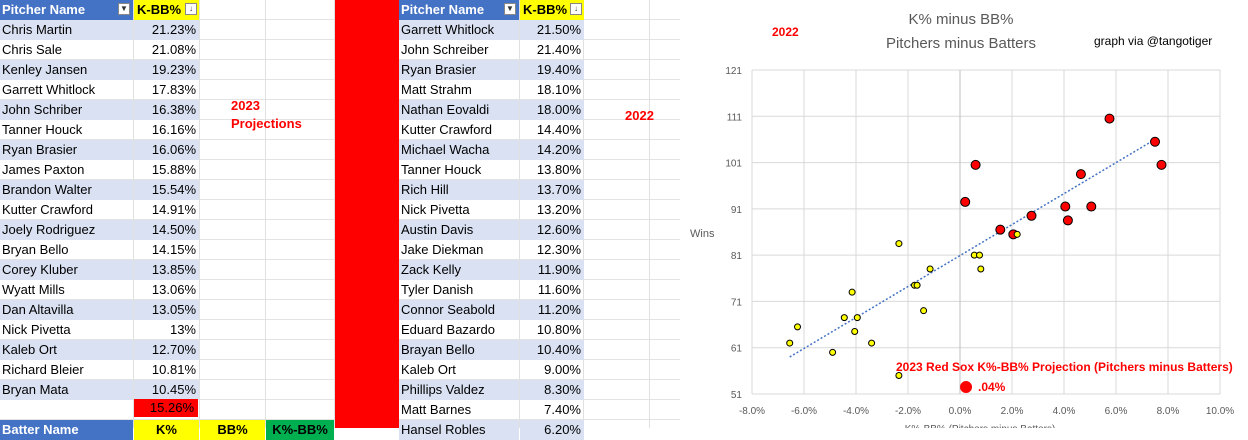  What do you see at coordinates (166, 70) in the screenshot?
I see `kbb-value-cell: 19.23%` at bounding box center [166, 70].